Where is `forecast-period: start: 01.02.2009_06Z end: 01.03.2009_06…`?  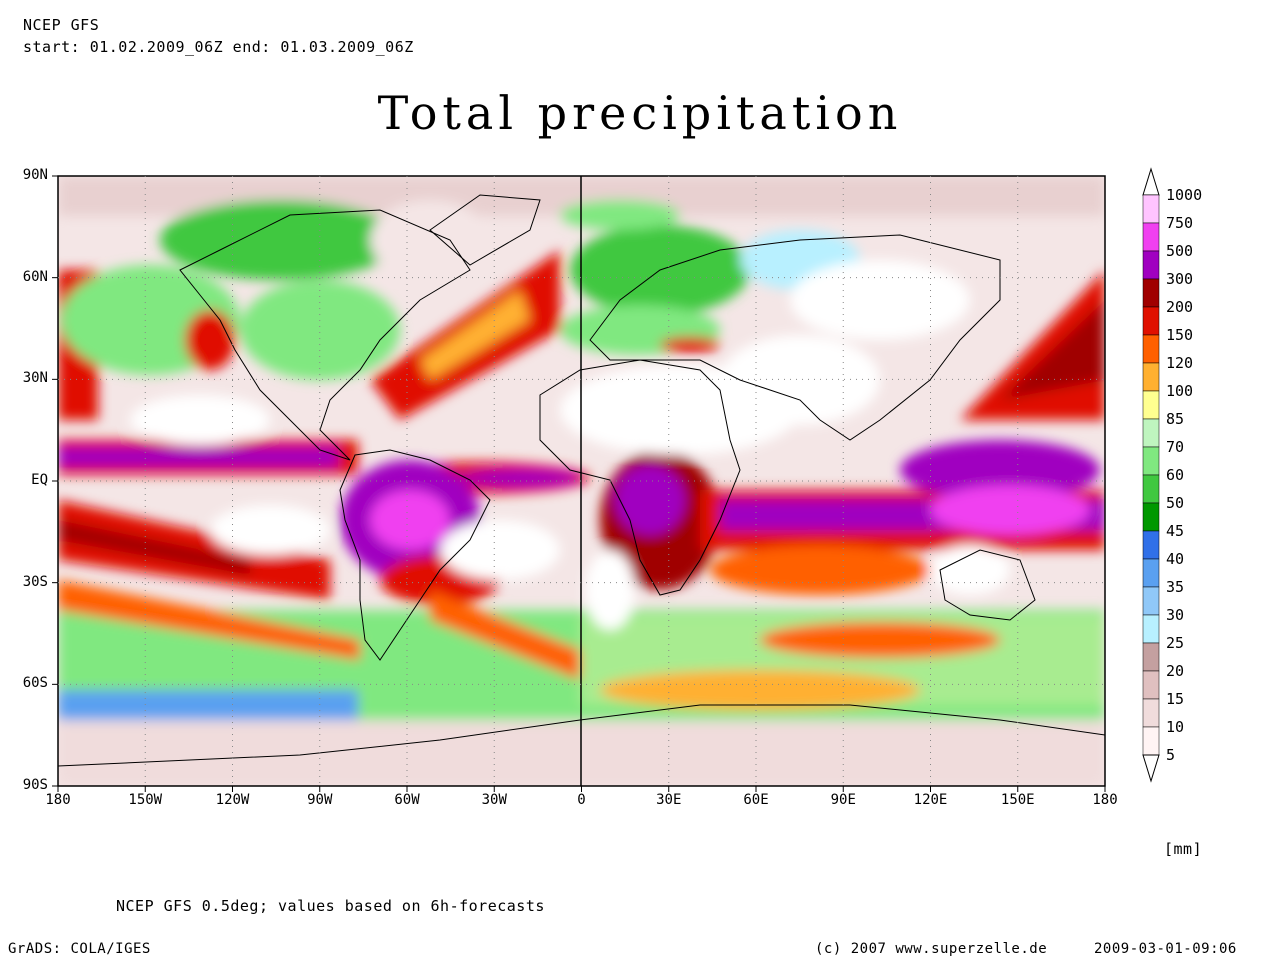
forecast-period: start: 01.02.2009_06Z end: 01.03.2009_06… is located at coordinates (218, 47).